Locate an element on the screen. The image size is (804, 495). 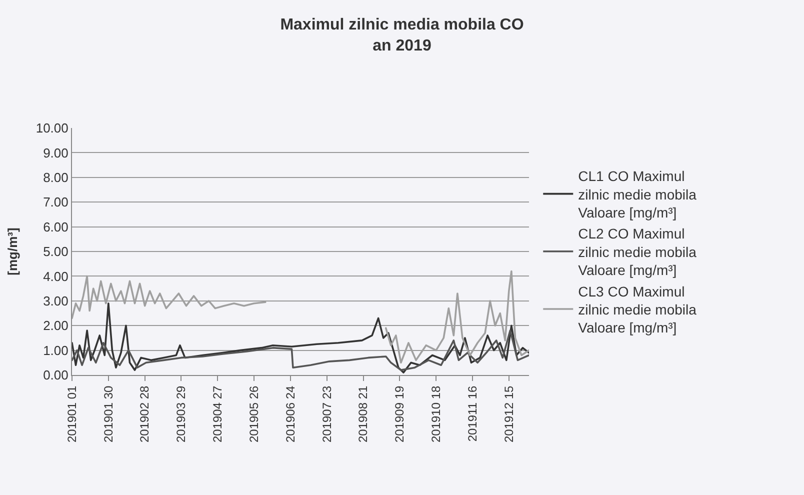
y-tick-label: 5.00 is located at coordinates (55, 252).